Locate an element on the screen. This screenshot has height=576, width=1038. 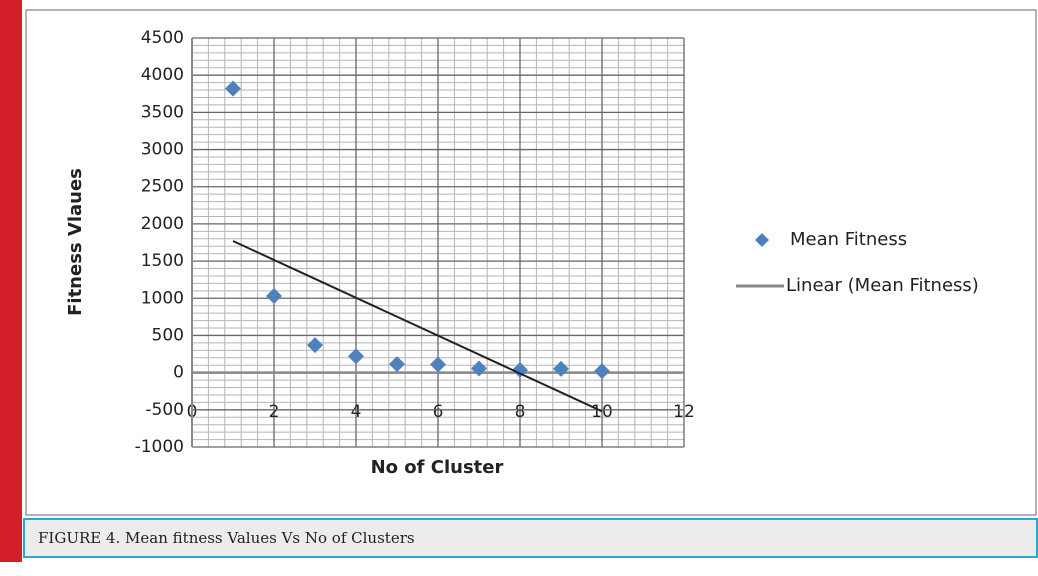
accent-bar is located at coordinates (11, 281).